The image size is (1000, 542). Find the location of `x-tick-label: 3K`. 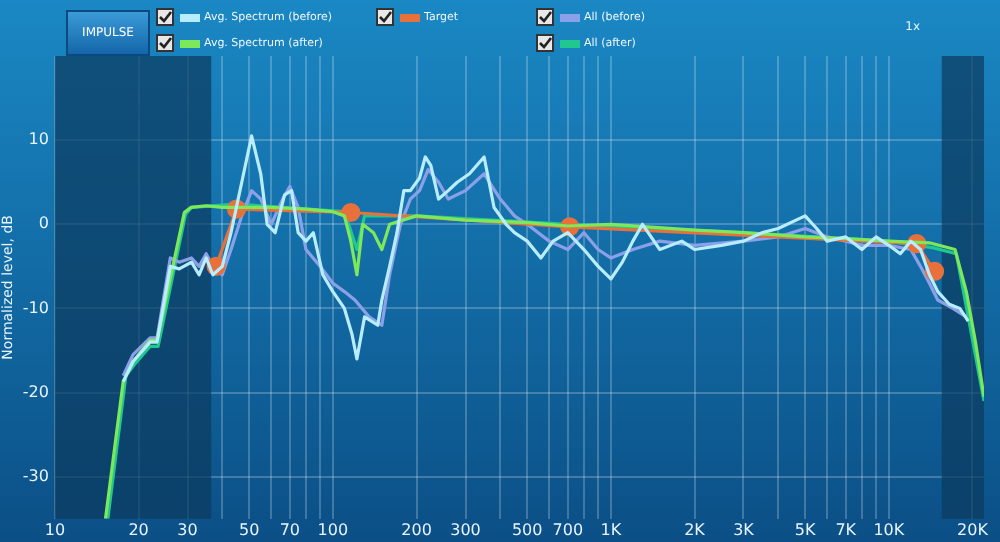

x-tick-label: 3K is located at coordinates (744, 529).